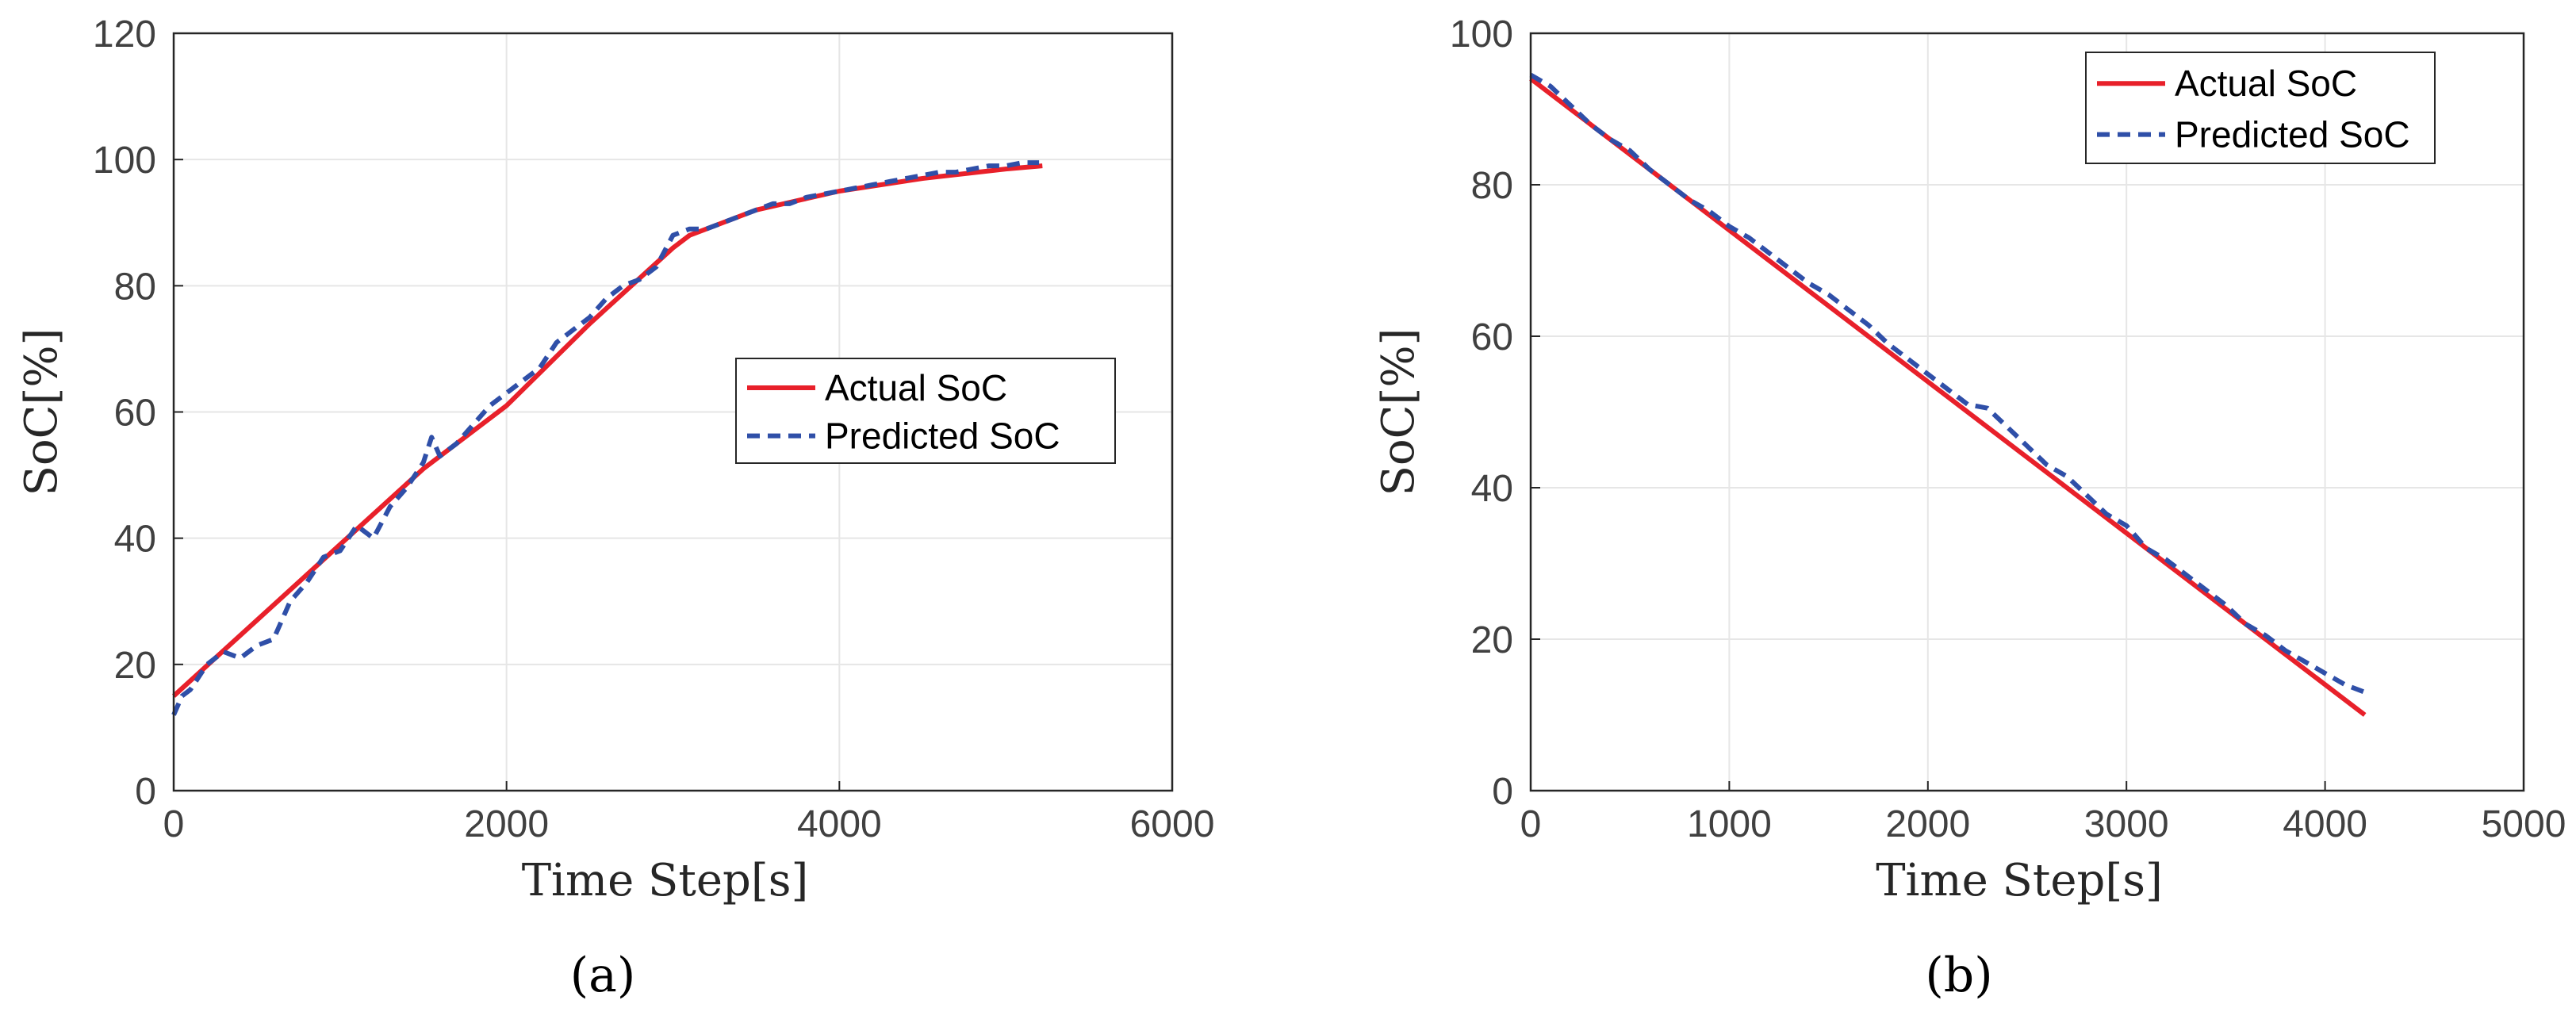 This screenshot has height=1023, width=2576. What do you see at coordinates (2524, 824) in the screenshot?
I see `x-tick-label: 5000` at bounding box center [2524, 824].